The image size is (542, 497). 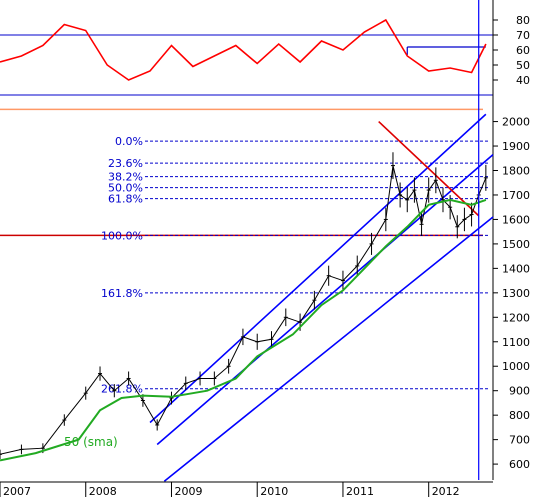 I want to click on downtrend-line, so click(x=429, y=168).